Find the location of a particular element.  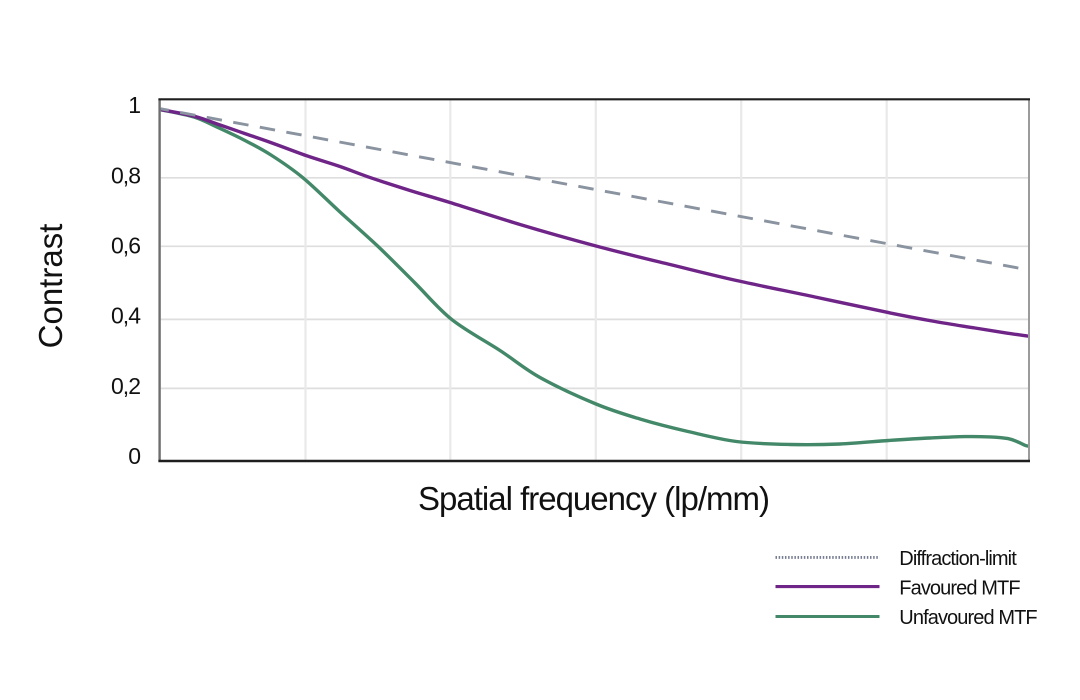

svg-text: 0,6 is located at coordinates (125, 246).